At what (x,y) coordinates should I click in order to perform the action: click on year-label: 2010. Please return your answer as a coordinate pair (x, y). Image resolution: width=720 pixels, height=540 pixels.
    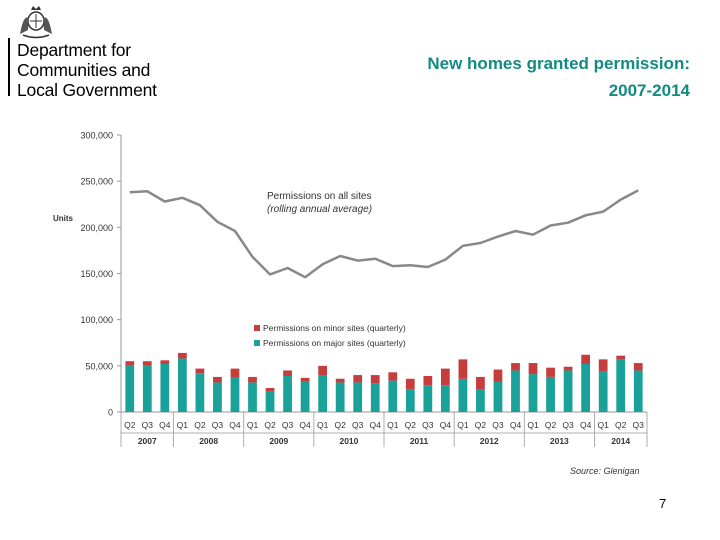
    Looking at the image, I should click on (348, 441).